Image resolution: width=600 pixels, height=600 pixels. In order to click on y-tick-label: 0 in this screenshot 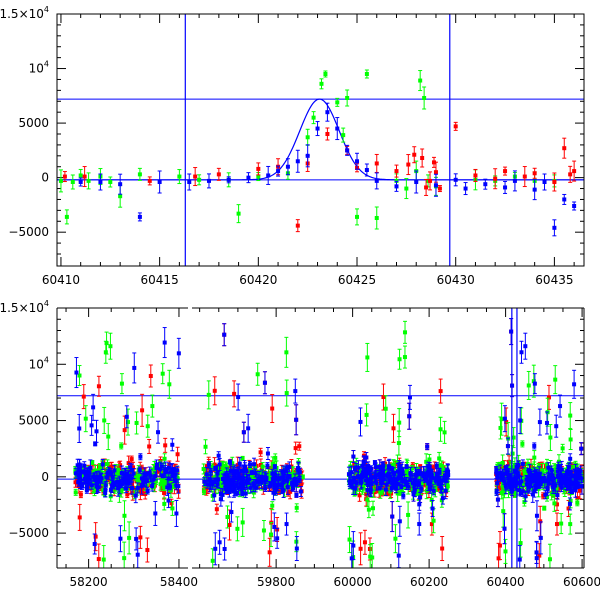, I will do `click(45, 178)`.